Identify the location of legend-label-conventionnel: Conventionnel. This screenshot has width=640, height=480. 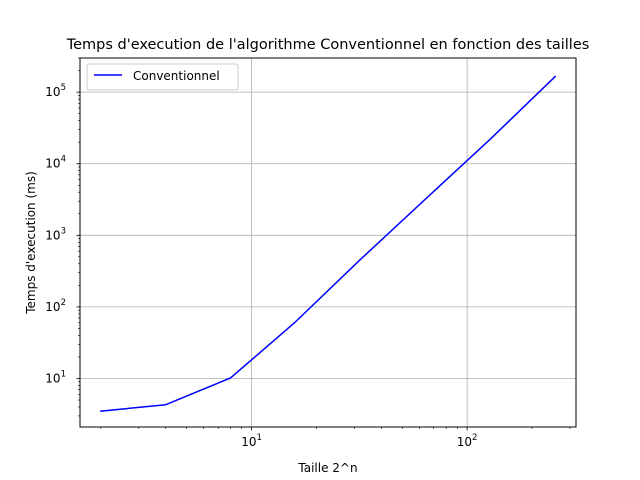
(176, 76).